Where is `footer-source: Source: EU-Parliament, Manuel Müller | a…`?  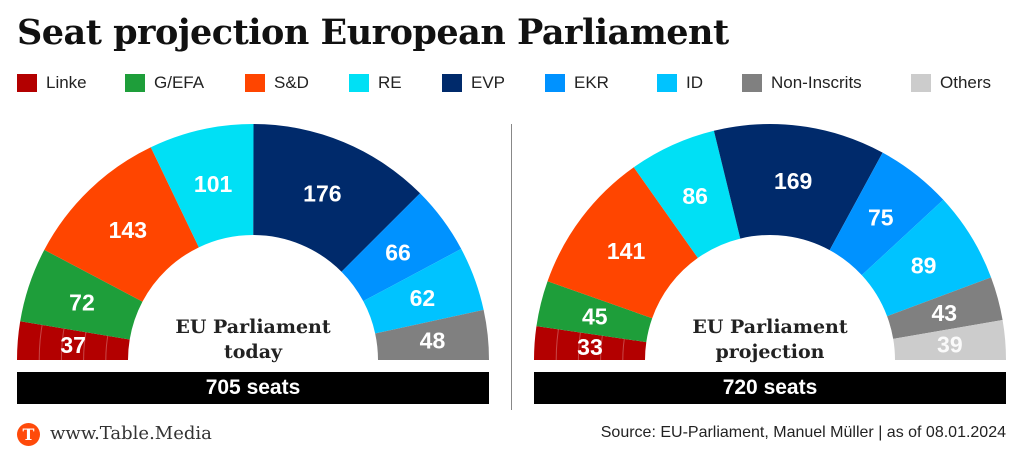 footer-source: Source: EU-Parliament, Manuel Müller | a… is located at coordinates (803, 432).